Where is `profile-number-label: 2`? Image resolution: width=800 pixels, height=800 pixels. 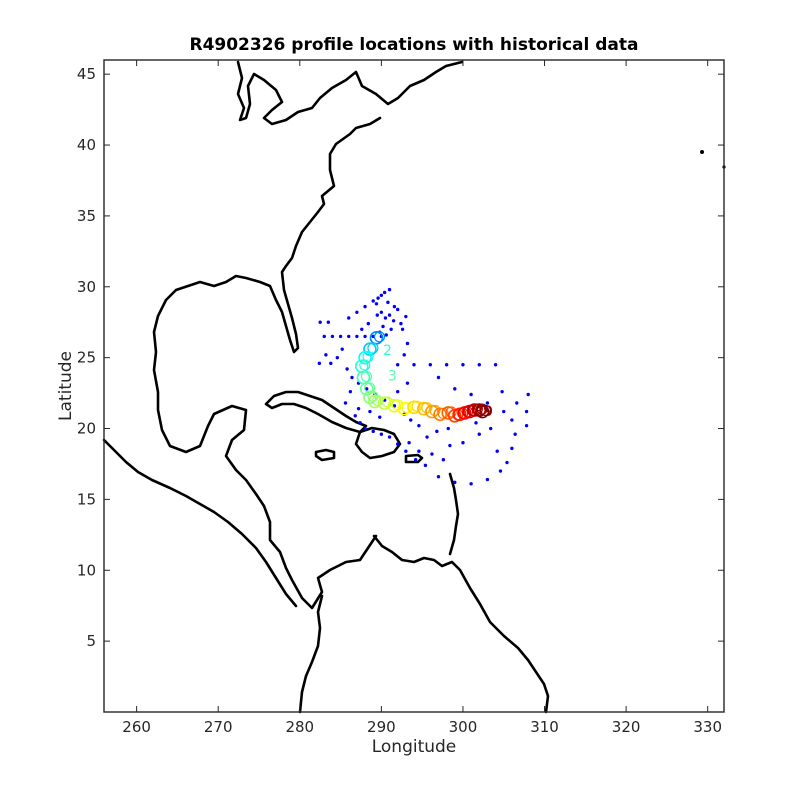
profile-number-label: 2 is located at coordinates (387, 351).